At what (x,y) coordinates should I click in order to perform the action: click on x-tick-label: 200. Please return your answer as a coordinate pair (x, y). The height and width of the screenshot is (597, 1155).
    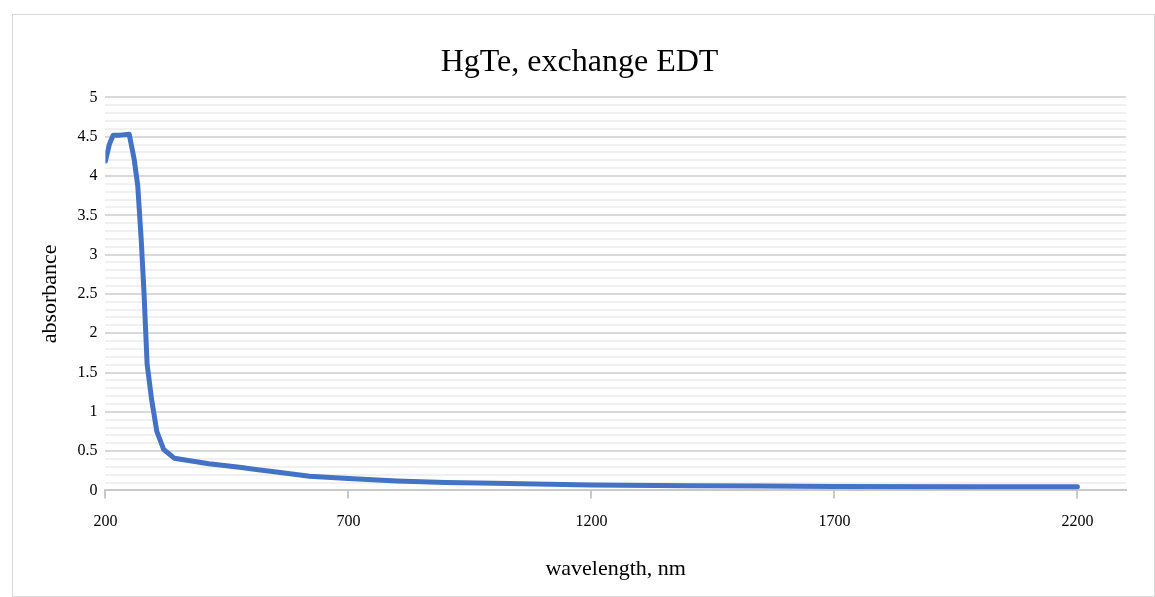
    Looking at the image, I should click on (105, 521).